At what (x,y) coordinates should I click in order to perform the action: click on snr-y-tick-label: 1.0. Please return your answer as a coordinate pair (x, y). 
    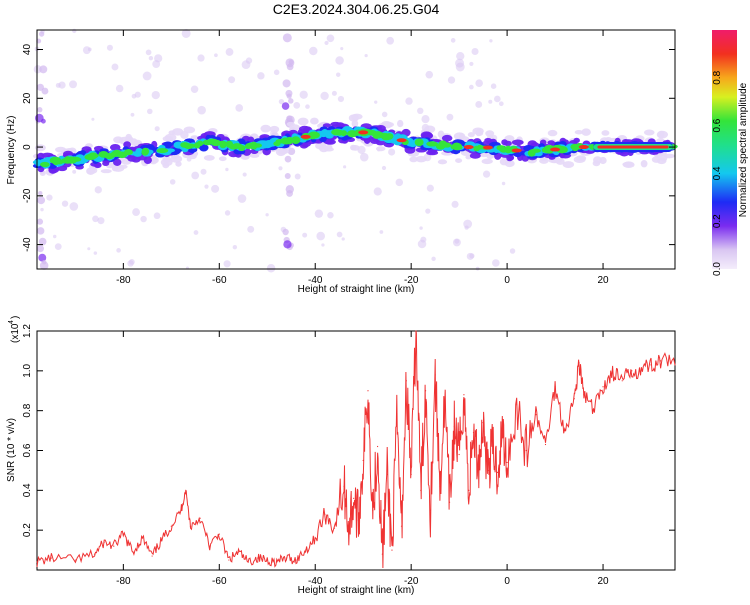
    Looking at the image, I should click on (27, 370).